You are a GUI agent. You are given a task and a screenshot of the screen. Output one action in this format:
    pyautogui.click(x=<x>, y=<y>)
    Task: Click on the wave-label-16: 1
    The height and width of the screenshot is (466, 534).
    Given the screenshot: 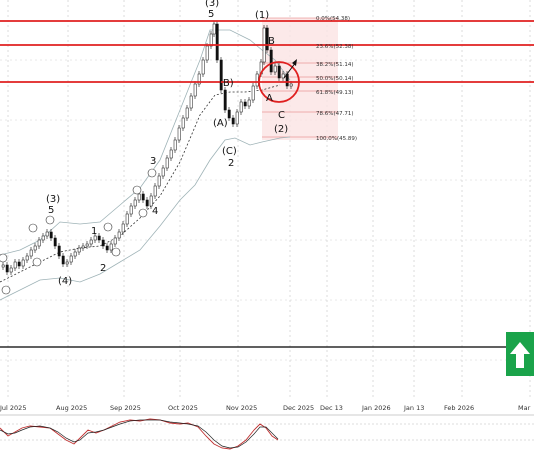 What is the action you would take?
    pyautogui.click(x=94, y=231)
    